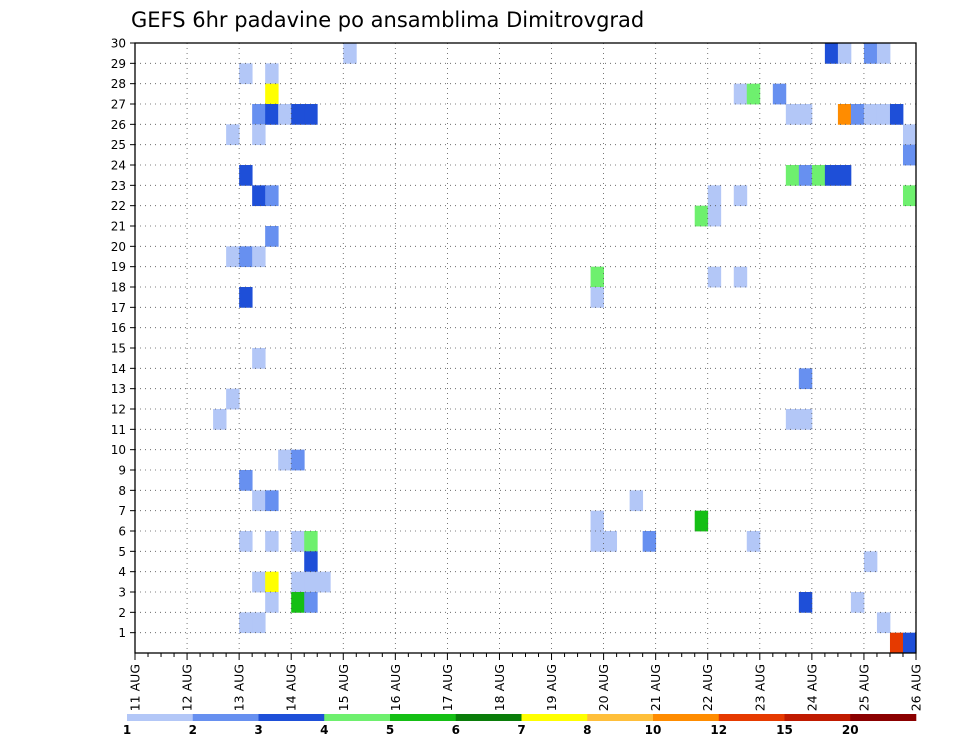  What do you see at coordinates (118, 145) in the screenshot?
I see `y-tick-label: 25` at bounding box center [118, 145].